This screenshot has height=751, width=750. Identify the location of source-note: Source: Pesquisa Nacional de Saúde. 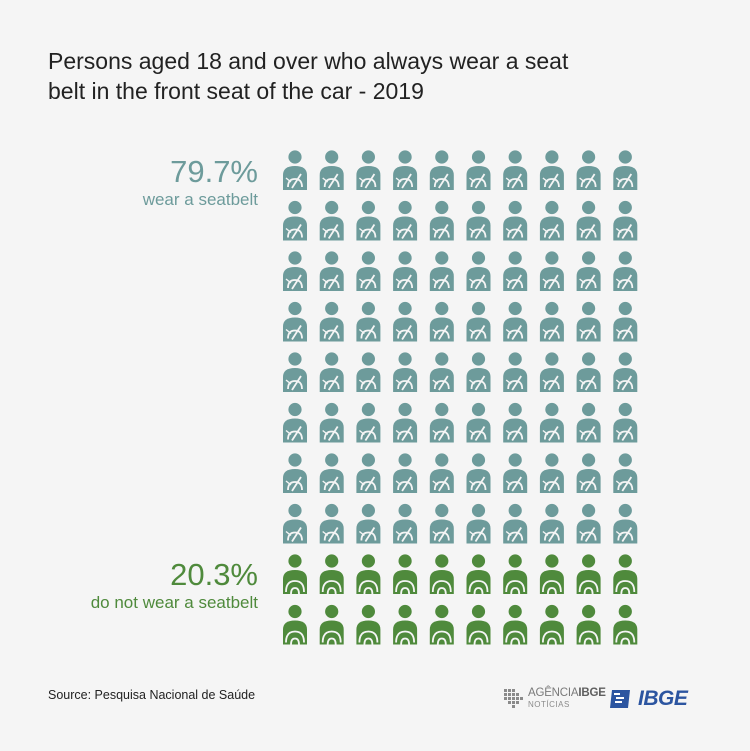
(152, 695).